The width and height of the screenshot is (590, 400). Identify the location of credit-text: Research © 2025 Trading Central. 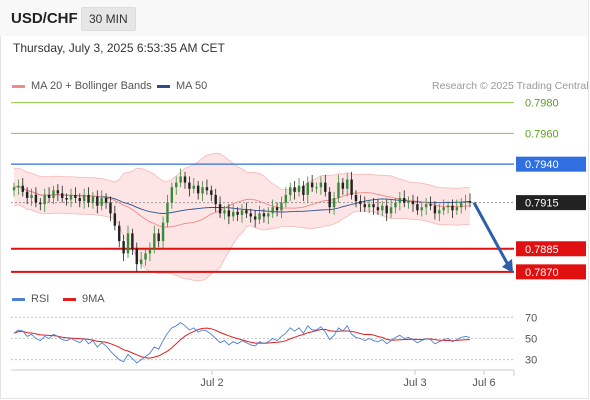
(510, 86).